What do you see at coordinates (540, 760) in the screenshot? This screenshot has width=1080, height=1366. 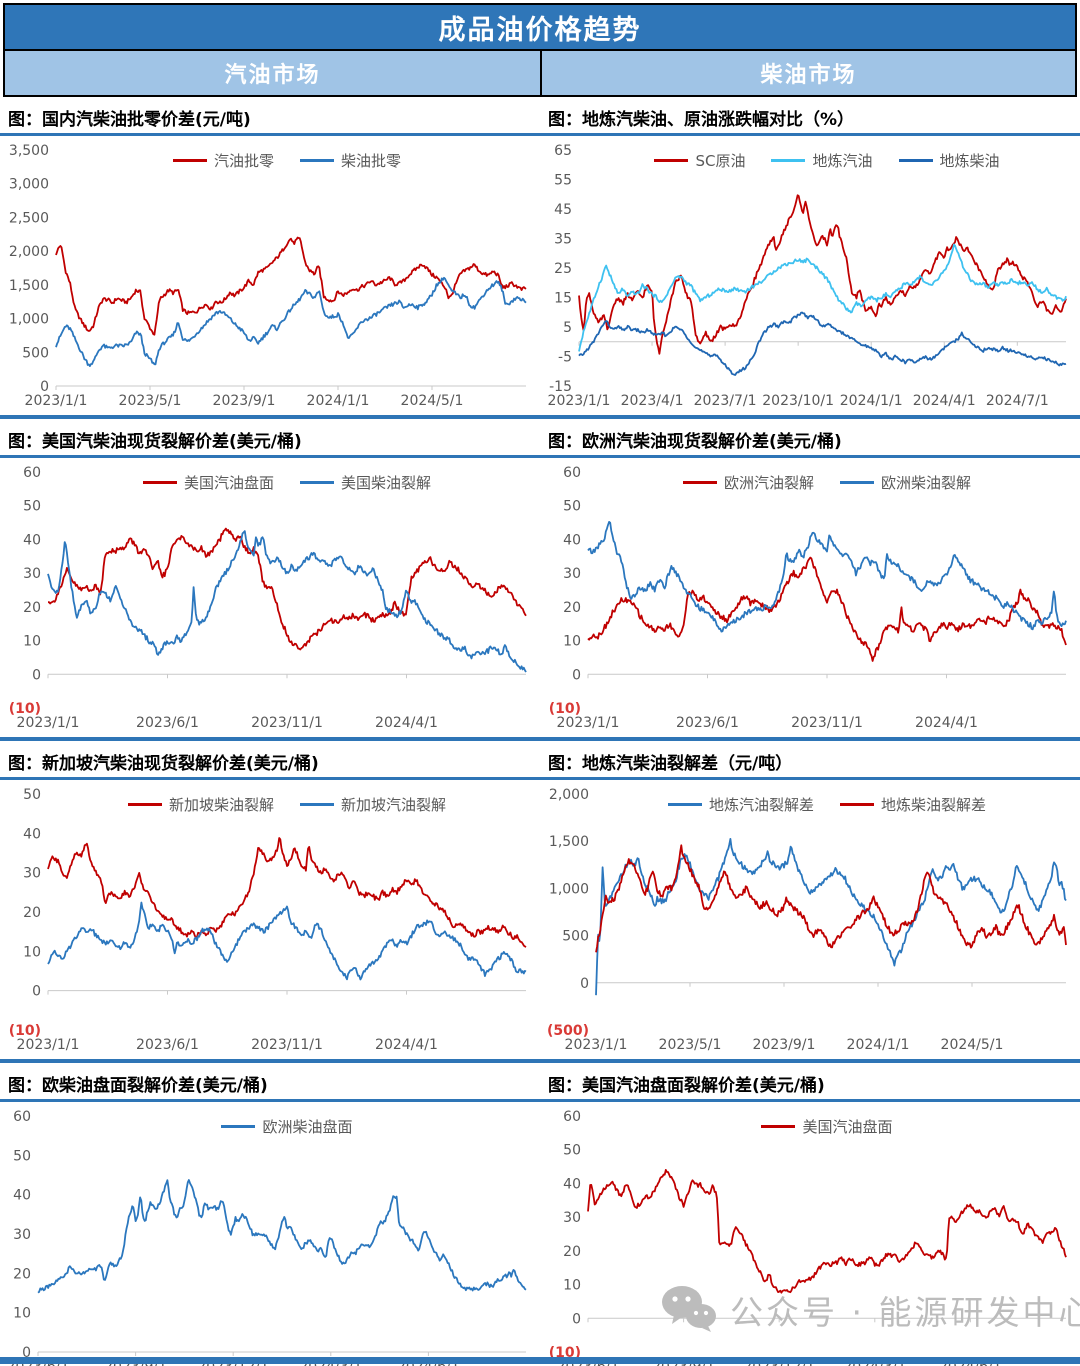 I see `chart-row-3-titles: 图：新加坡汽柴油现货裂解价差(美元/桶) 图：地炼汽柴油裂解差（元/吨）` at bounding box center [540, 760].